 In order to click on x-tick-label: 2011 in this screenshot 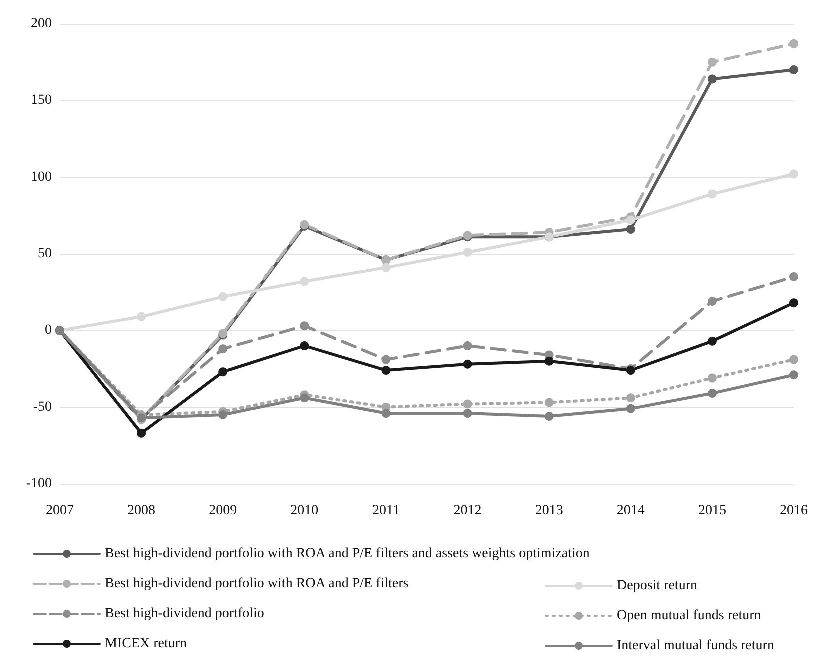, I will do `click(386, 511)`.